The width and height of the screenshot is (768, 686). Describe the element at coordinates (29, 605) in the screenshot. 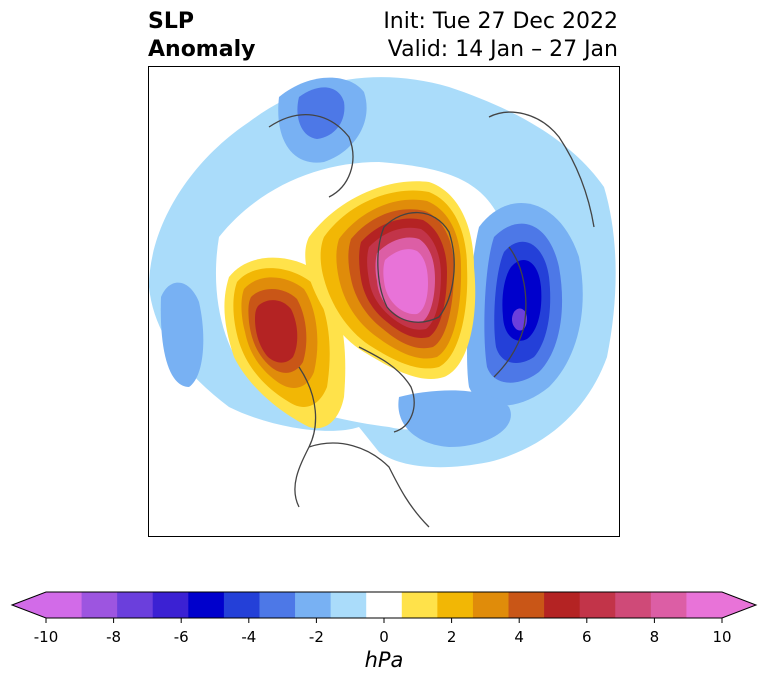

I see `colorbar-min-extend` at that location.